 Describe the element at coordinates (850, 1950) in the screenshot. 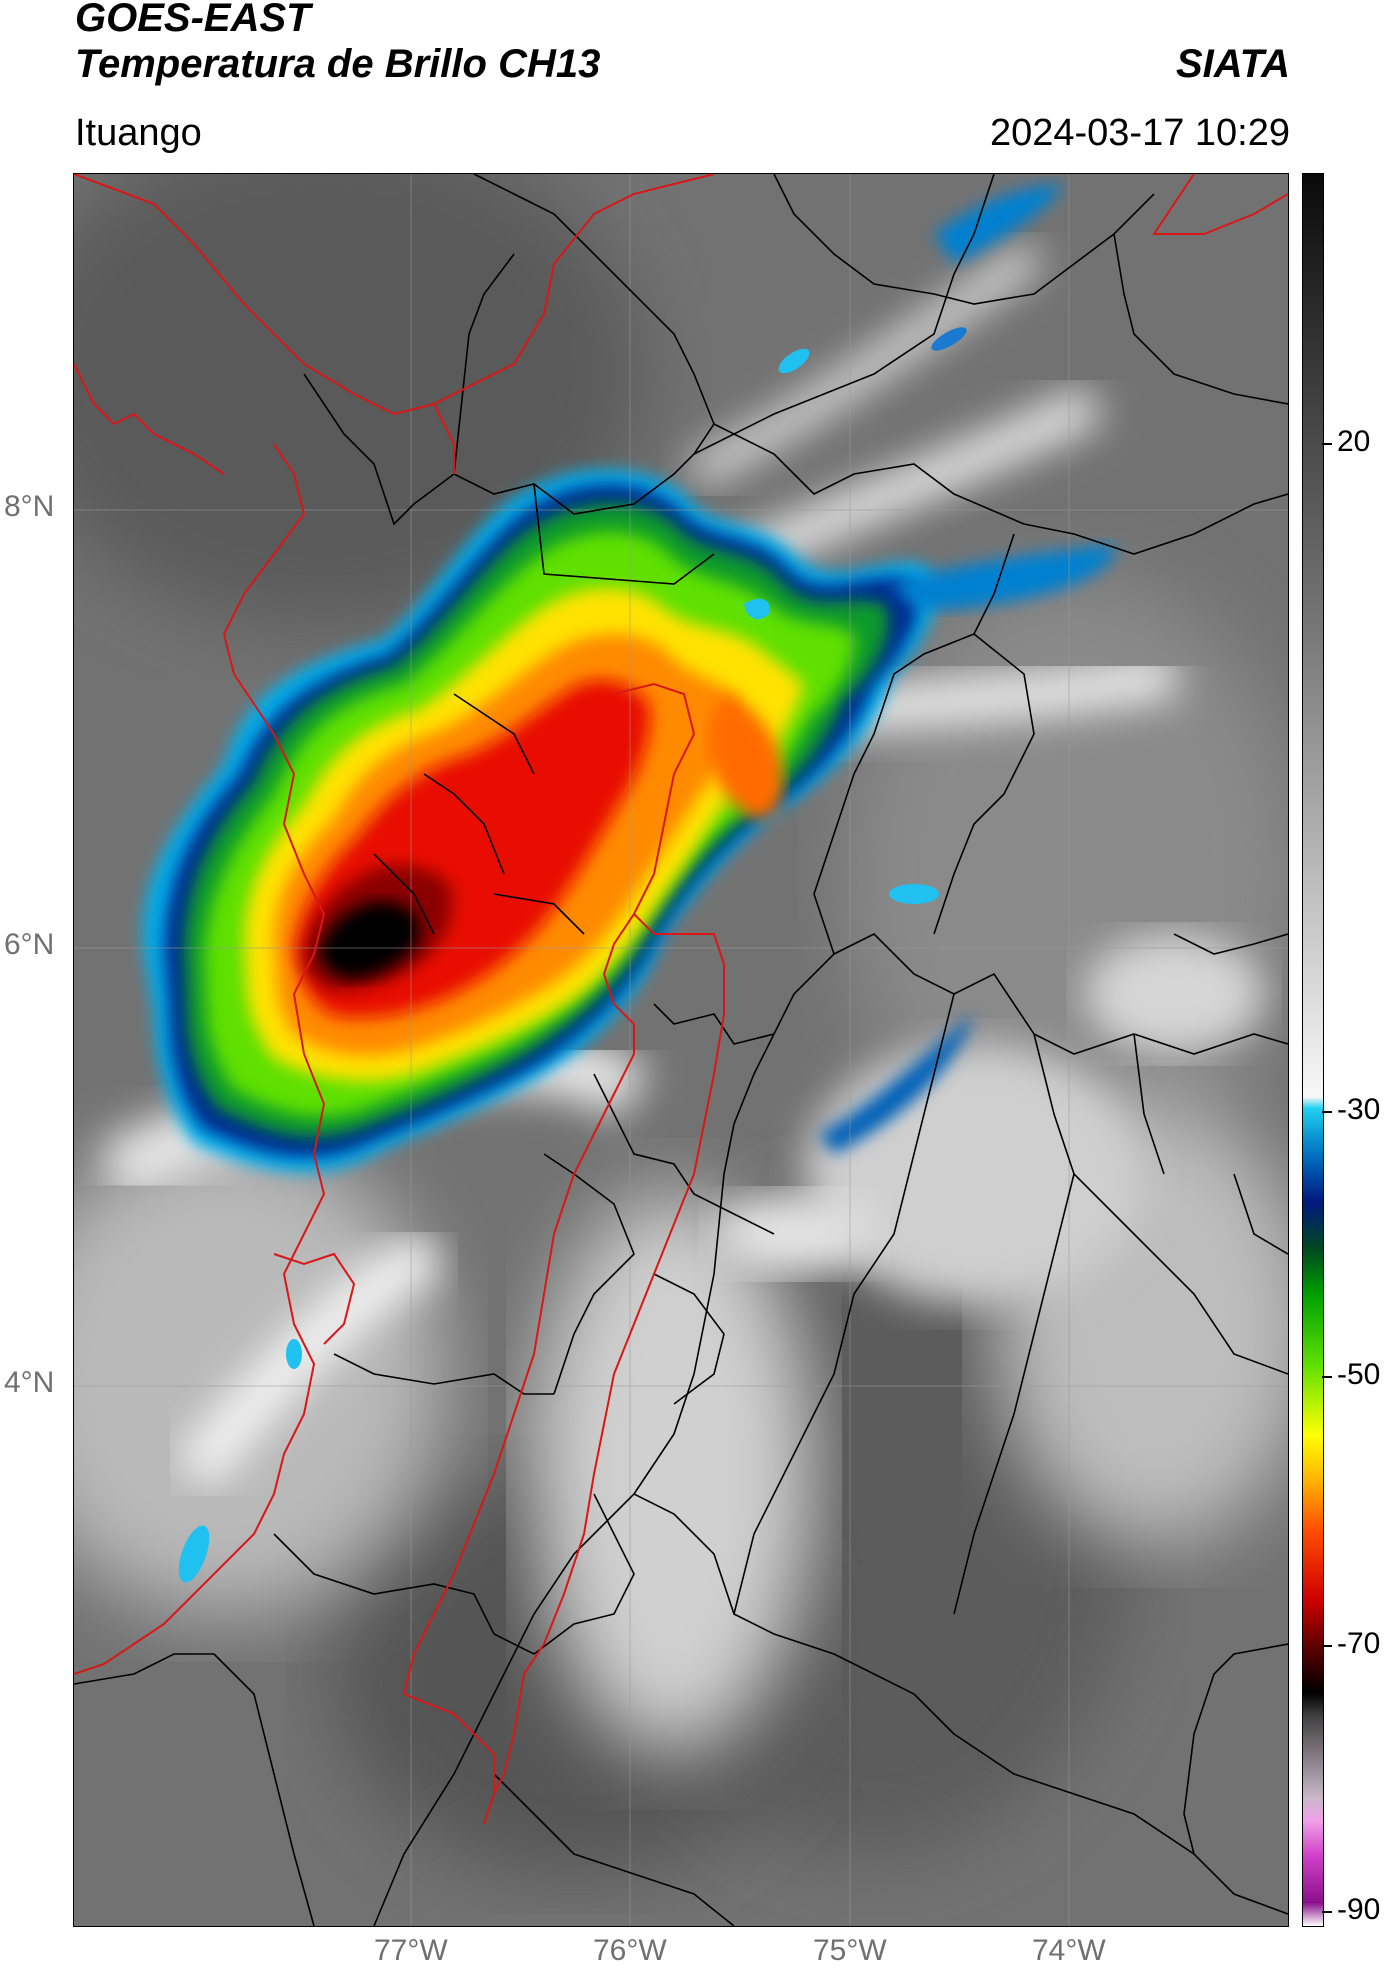

I see `lon-label-75w: 75°W` at that location.